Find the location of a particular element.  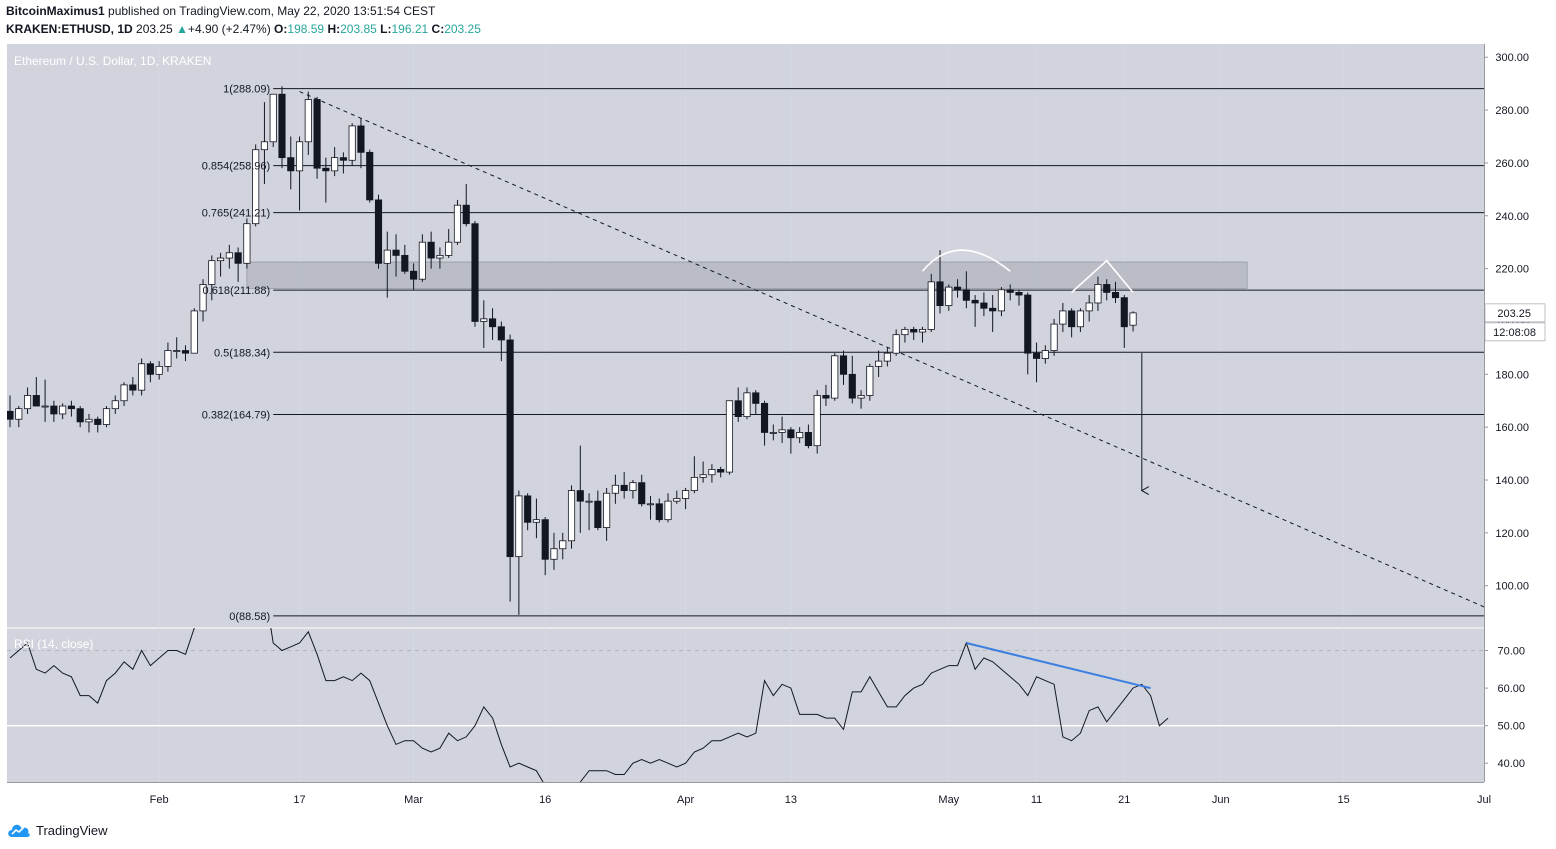

price-tick-label: 300.00 is located at coordinates (1512, 58).